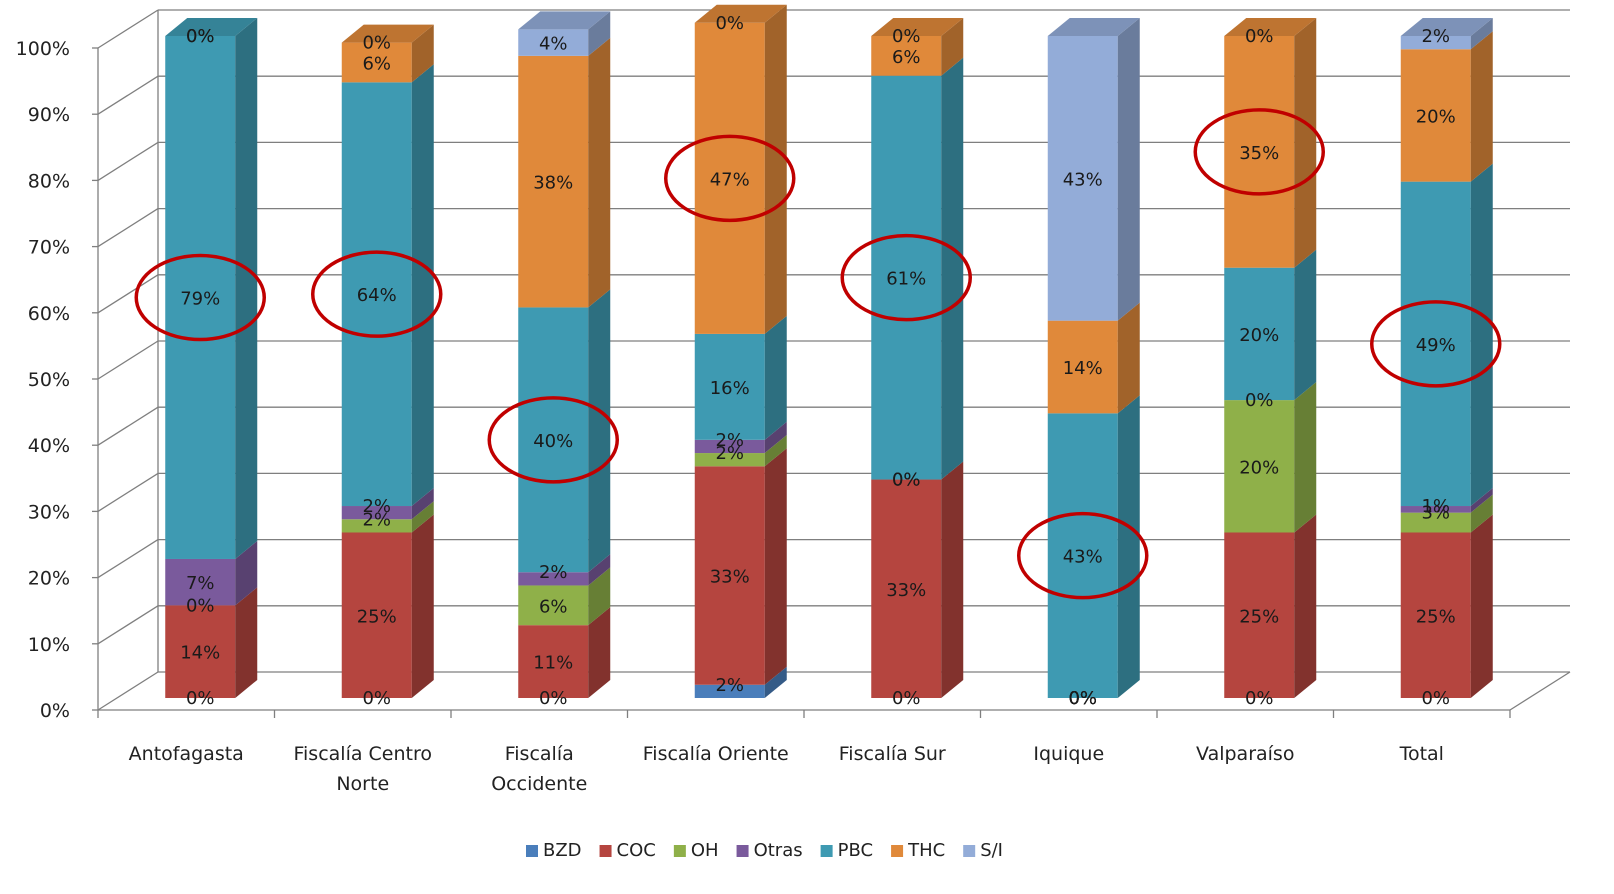  I want to click on y-tick-label: 30%, so click(49, 512).